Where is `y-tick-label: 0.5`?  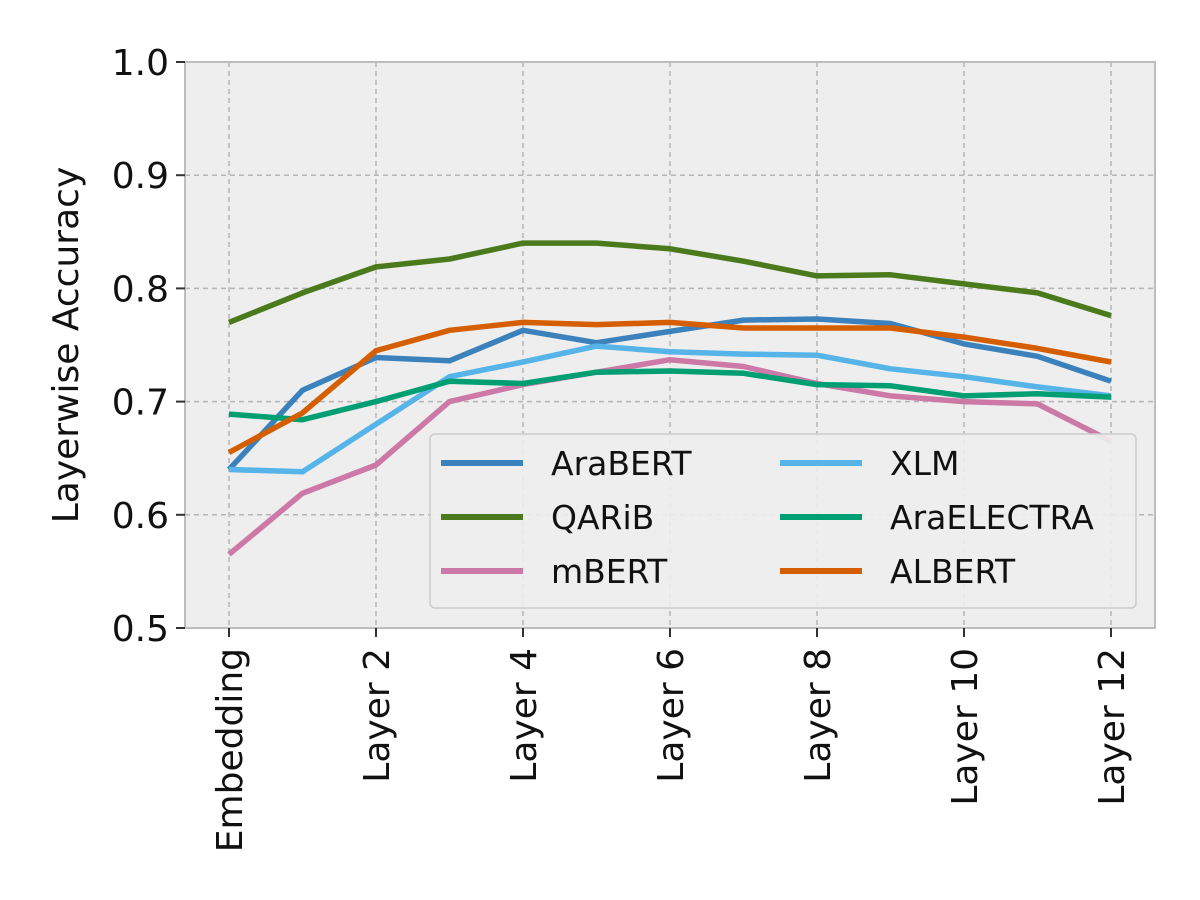 y-tick-label: 0.5 is located at coordinates (140, 629).